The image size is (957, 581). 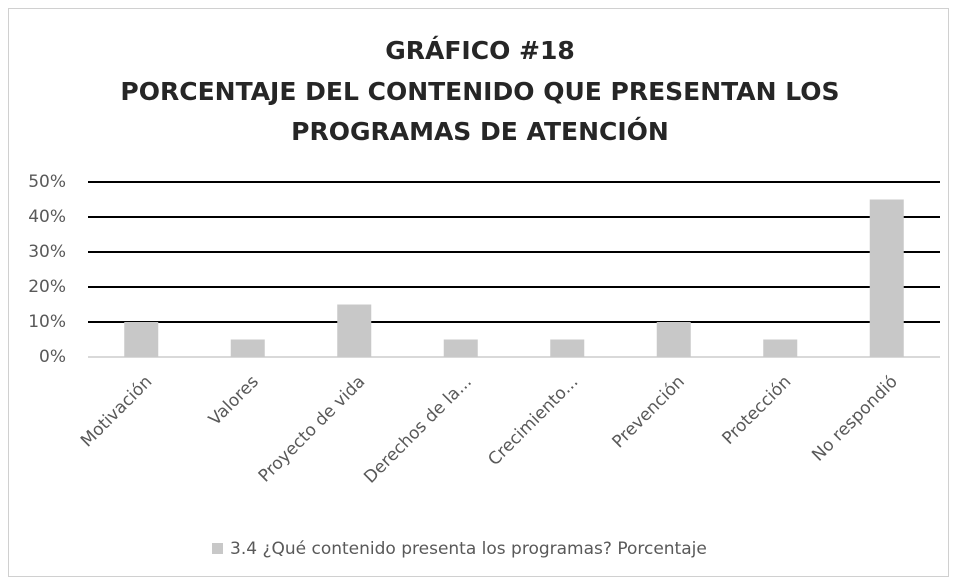 I want to click on y-tick-label: 30%, so click(x=47, y=252).